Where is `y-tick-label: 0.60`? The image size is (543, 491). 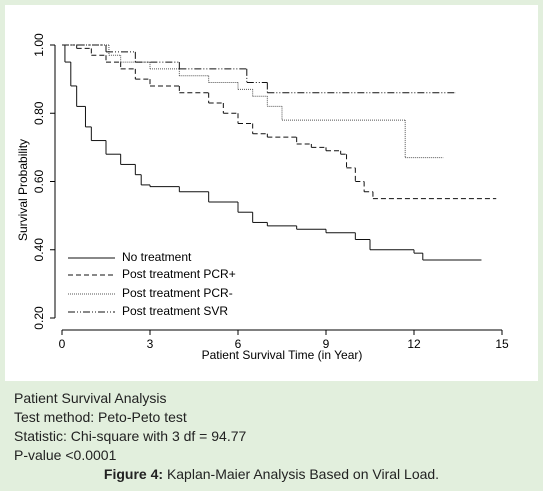
y-tick-label: 0.60 is located at coordinates (39, 181).